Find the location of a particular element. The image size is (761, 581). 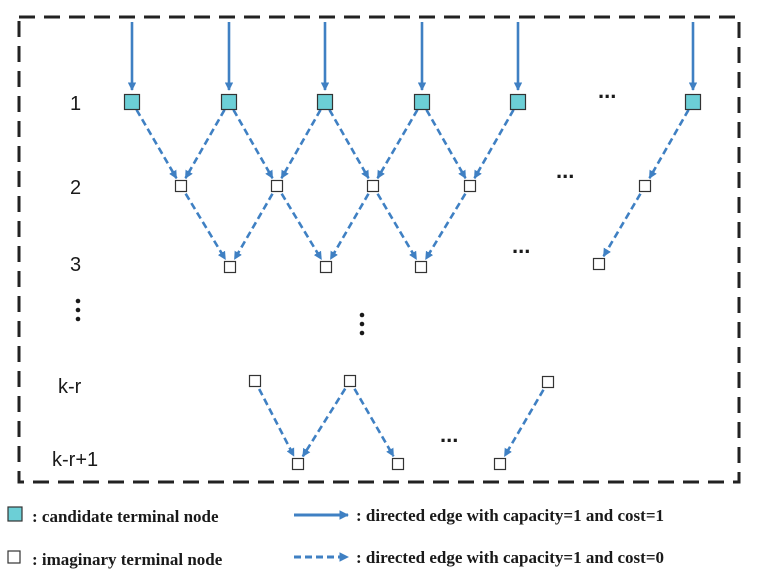

row-label-k-r: k-r is located at coordinates (70, 387).